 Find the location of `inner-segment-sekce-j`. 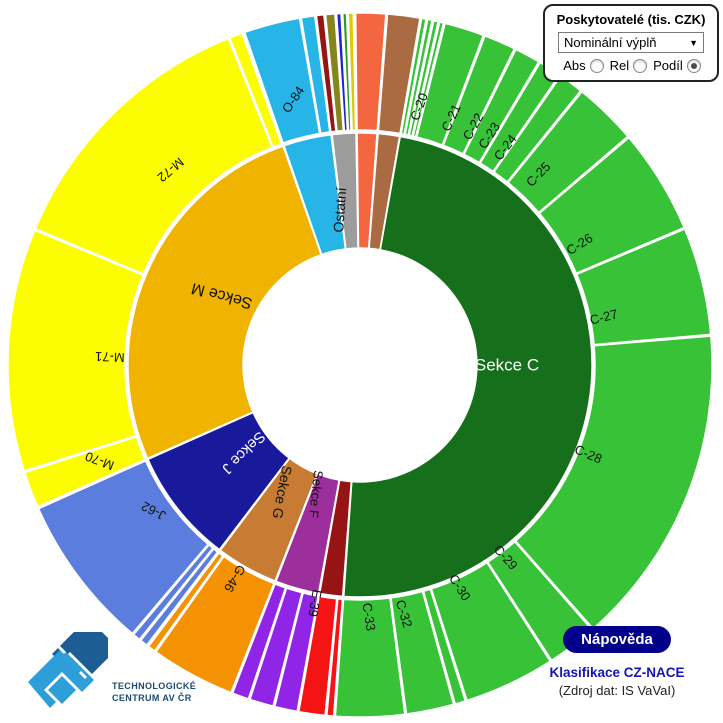

inner-segment-sekce-j is located at coordinates (219, 481).